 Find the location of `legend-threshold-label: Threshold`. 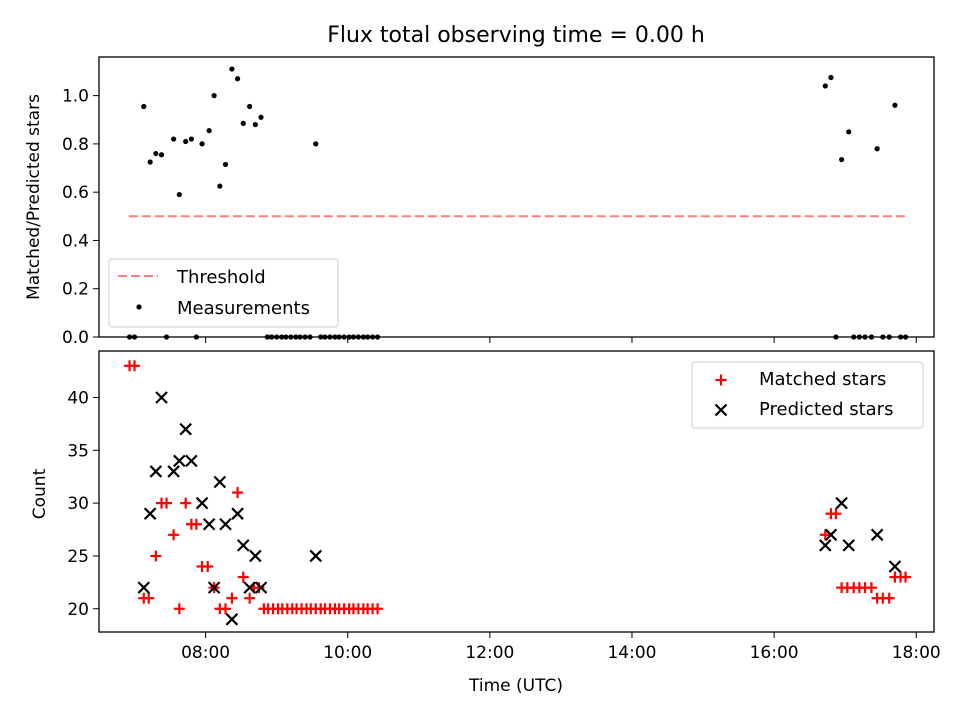

legend-threshold-label: Threshold is located at coordinates (221, 277).